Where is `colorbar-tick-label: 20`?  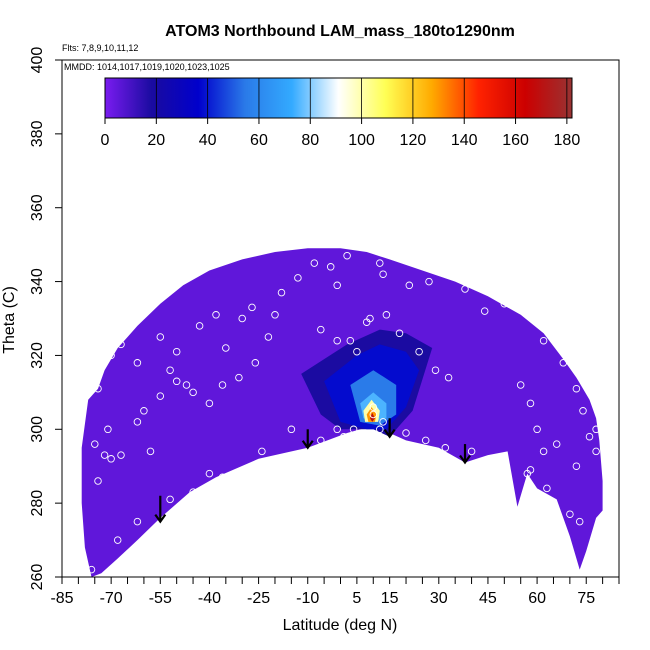 colorbar-tick-label: 20 is located at coordinates (156, 140).